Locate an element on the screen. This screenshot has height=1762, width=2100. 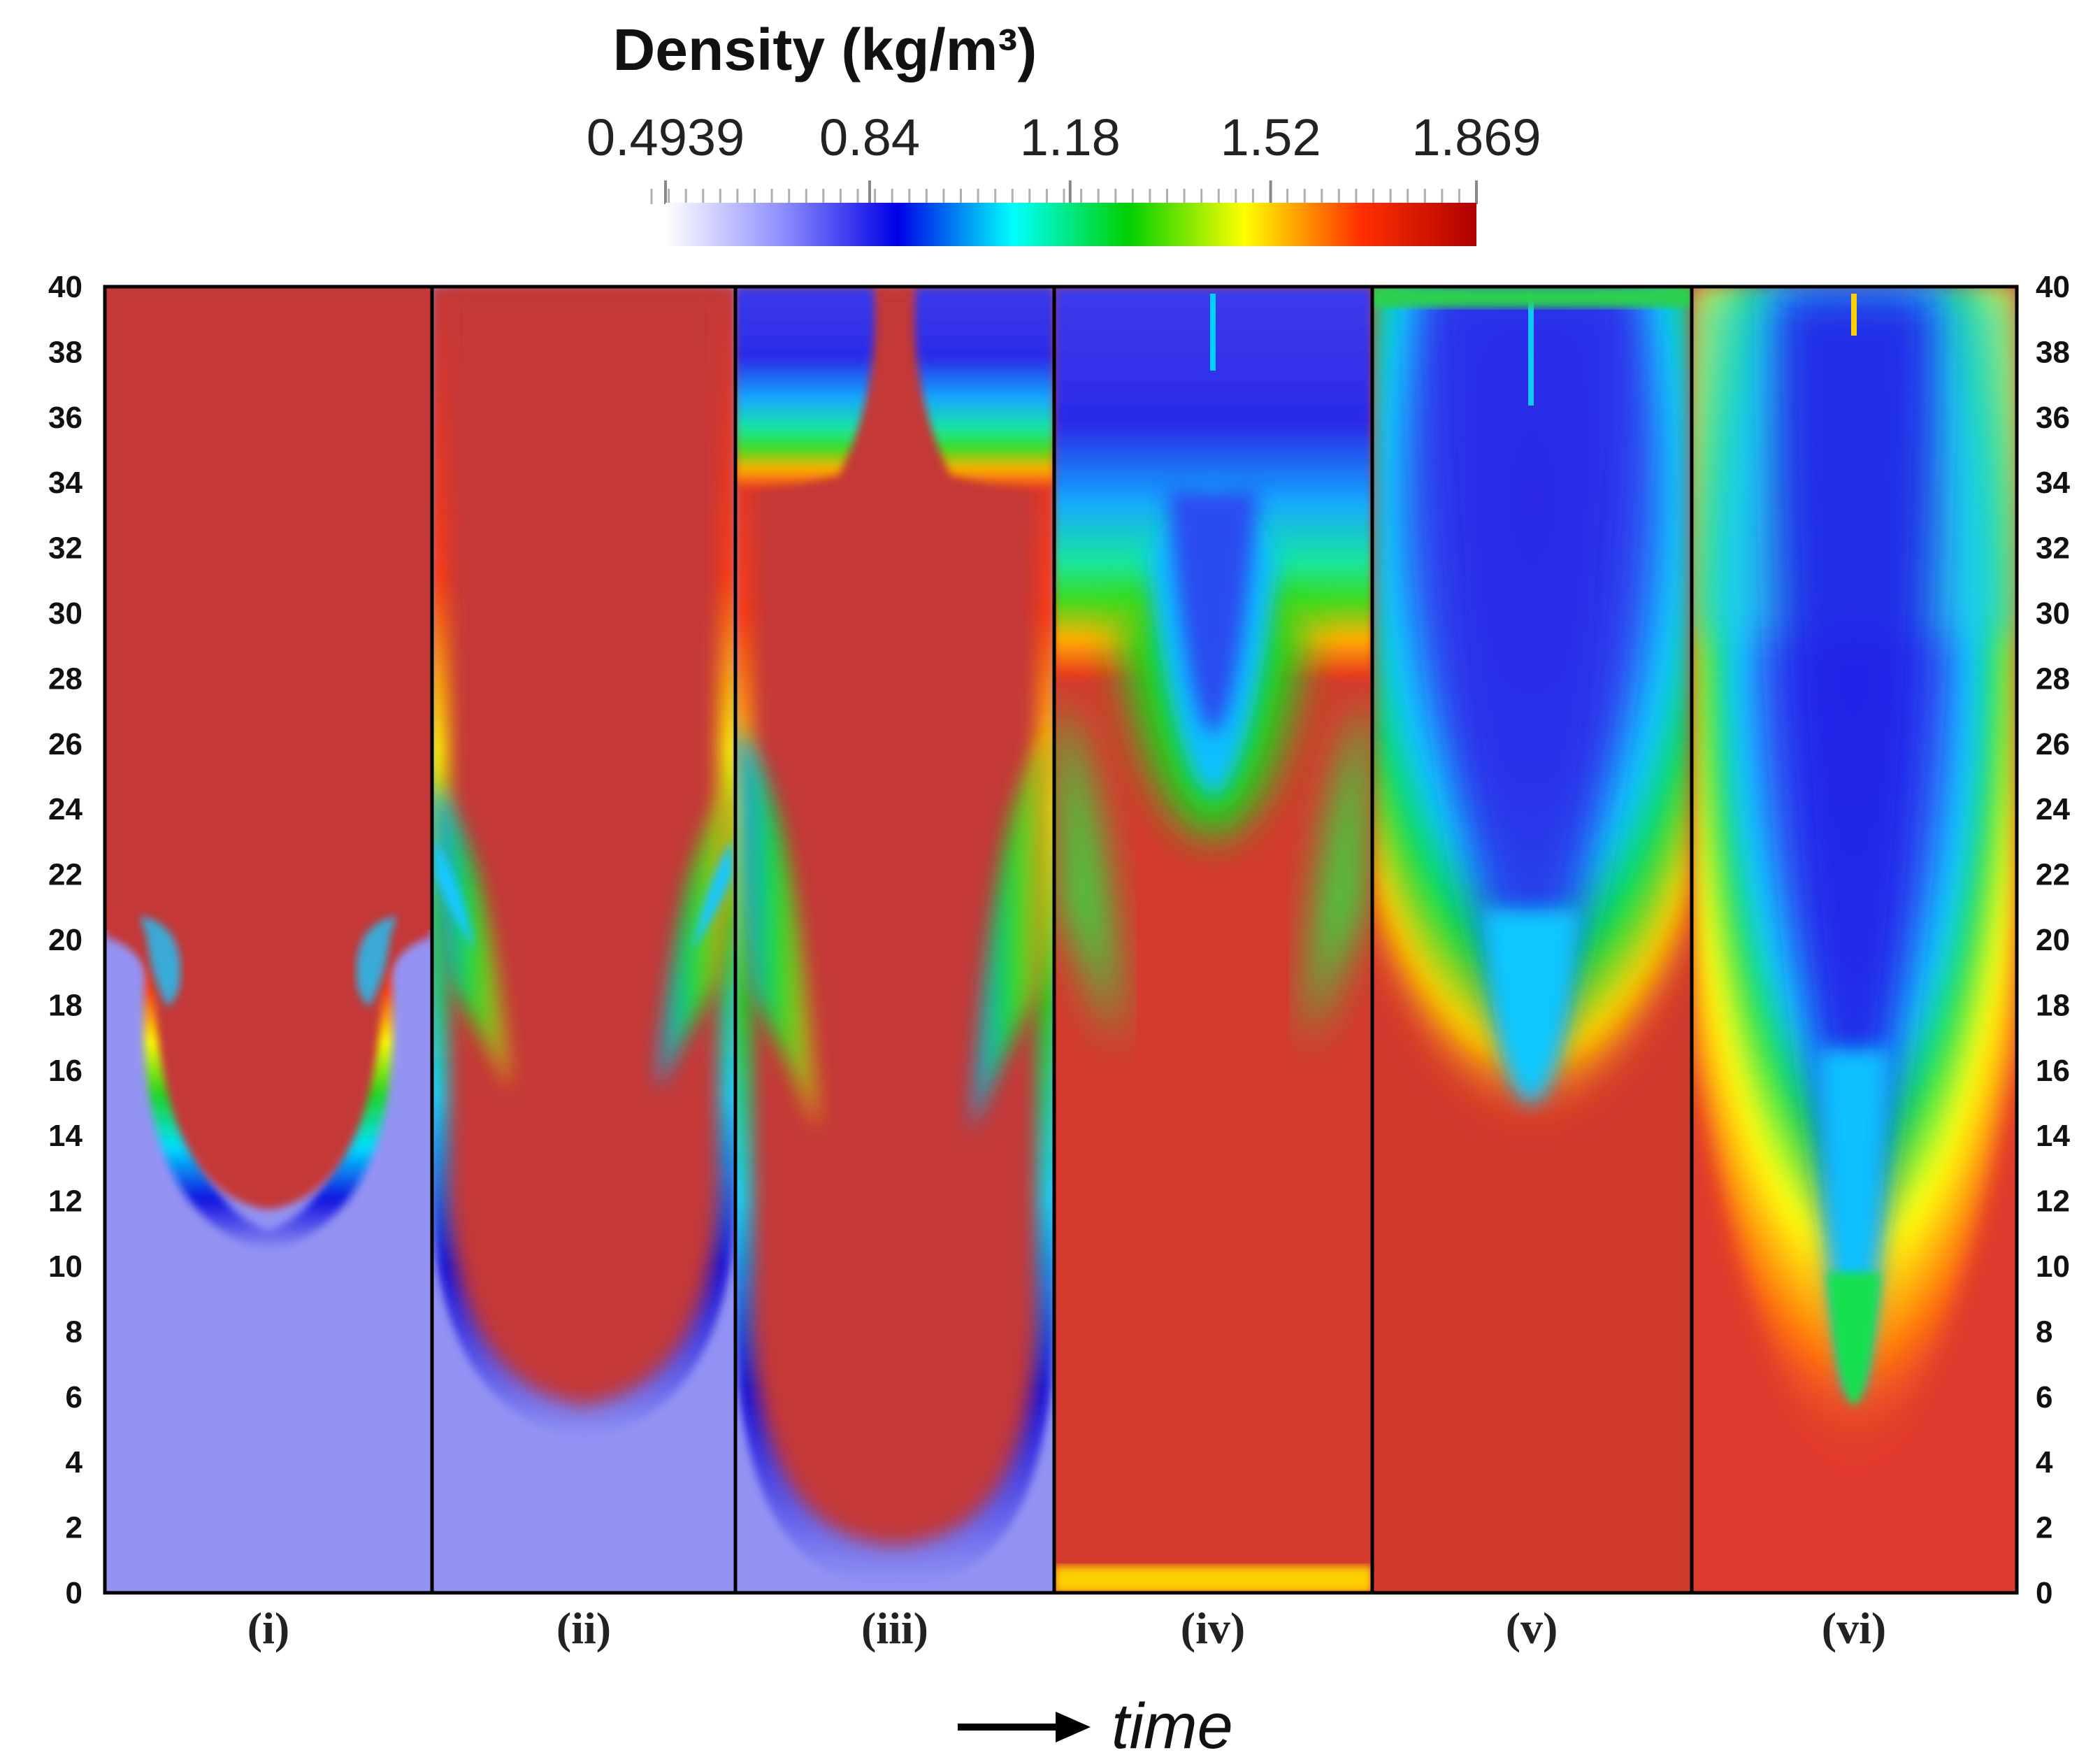
panel-v-field is located at coordinates (1532, 940).